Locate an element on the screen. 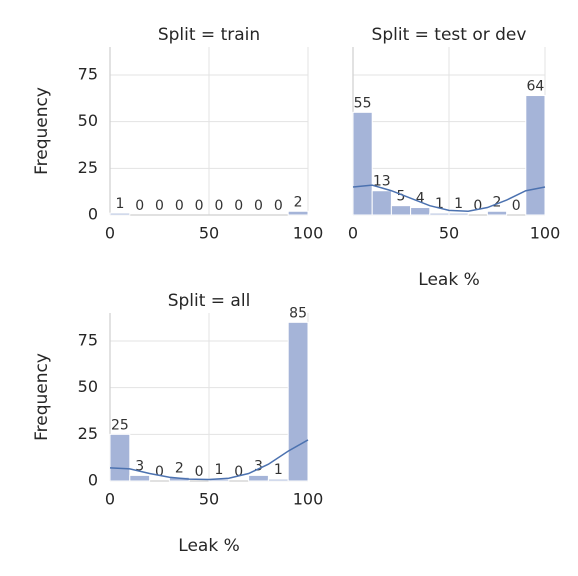 The height and width of the screenshot is (576, 578). bar-value-label: 55 is located at coordinates (363, 103).